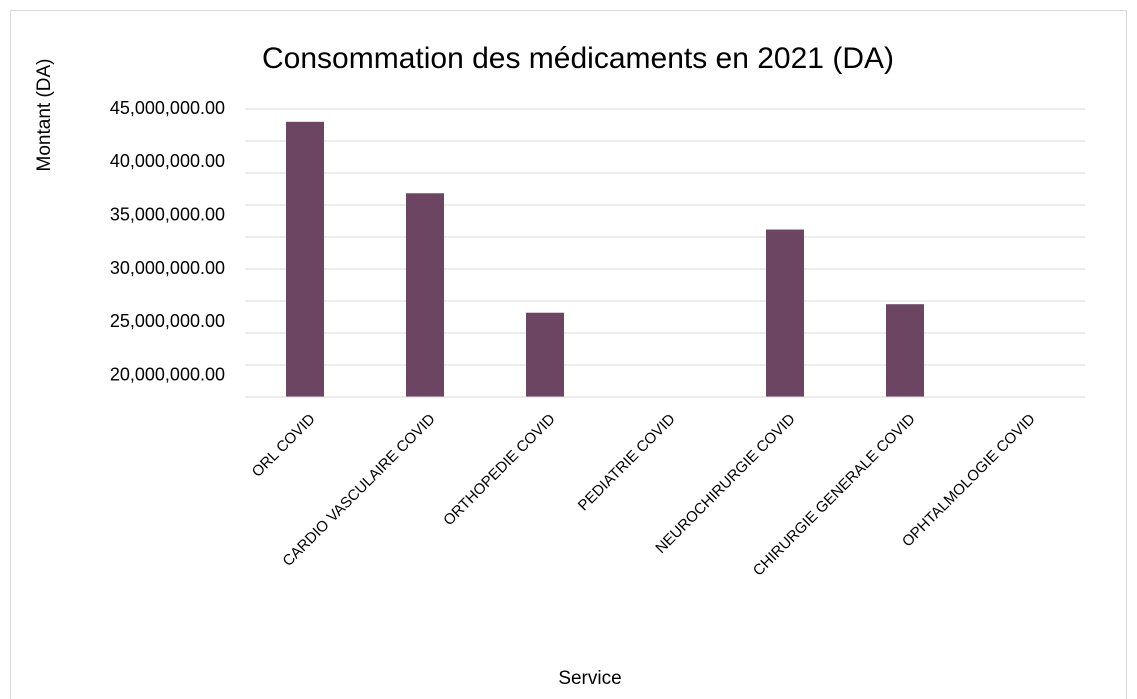  What do you see at coordinates (167, 374) in the screenshot?
I see `y-tick-label: 20,000,000.00` at bounding box center [167, 374].